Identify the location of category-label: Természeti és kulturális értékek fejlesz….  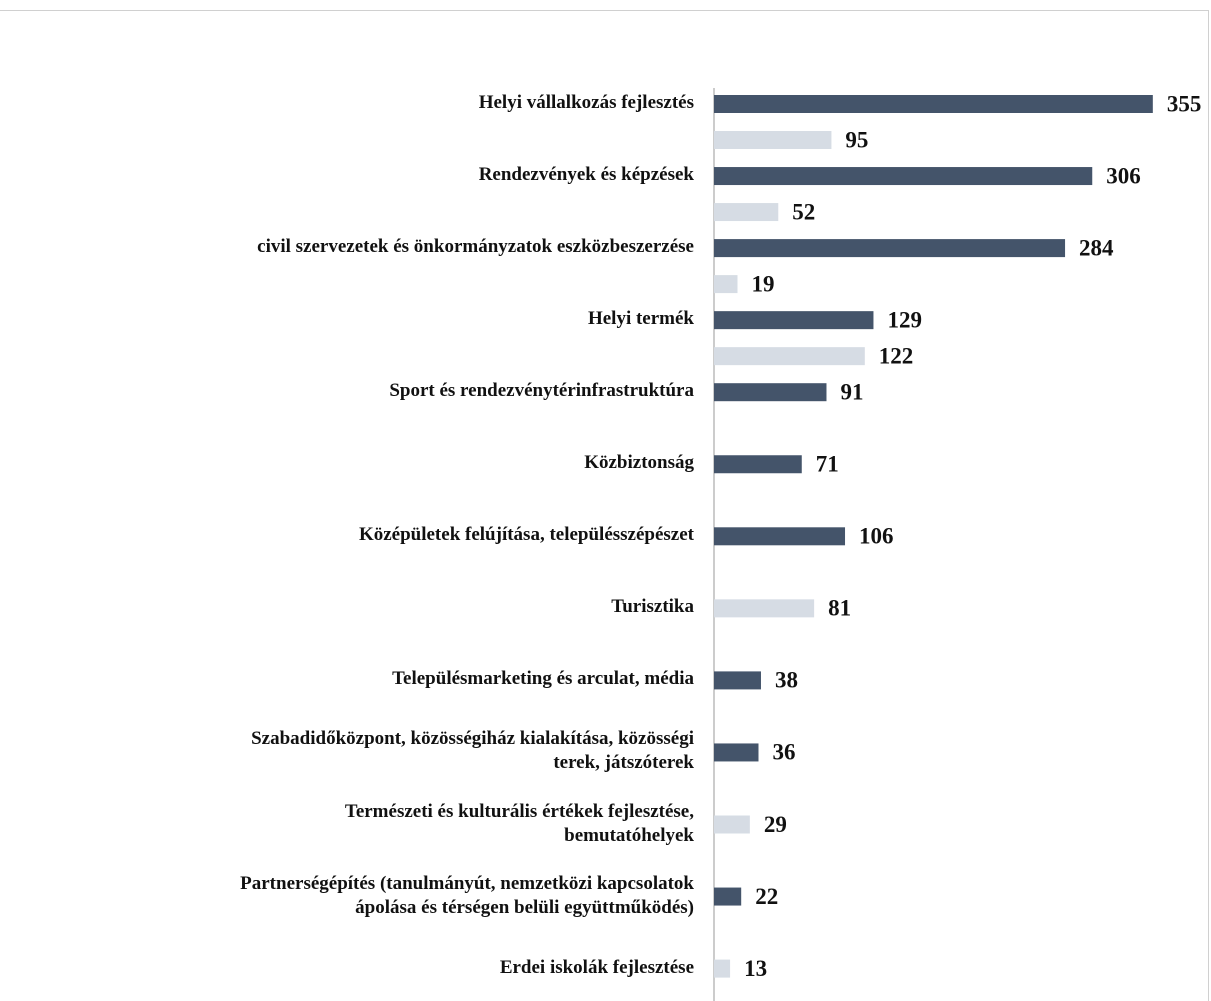
(519, 823).